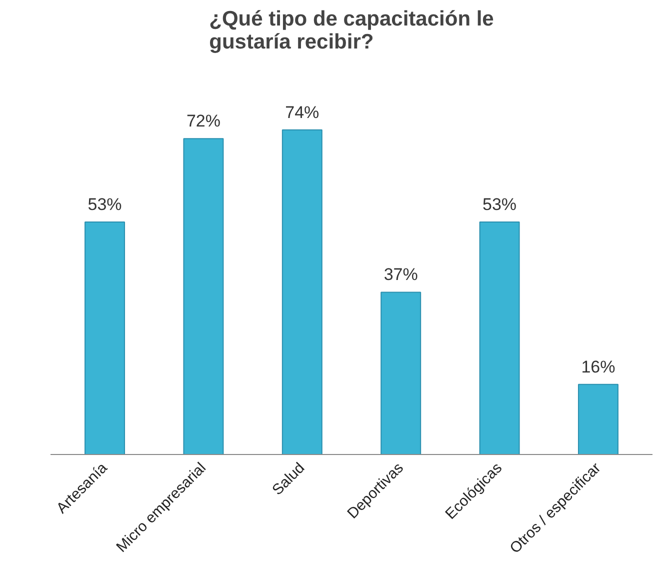 The height and width of the screenshot is (565, 662). What do you see at coordinates (203, 121) in the screenshot?
I see `data-label: 72%` at bounding box center [203, 121].